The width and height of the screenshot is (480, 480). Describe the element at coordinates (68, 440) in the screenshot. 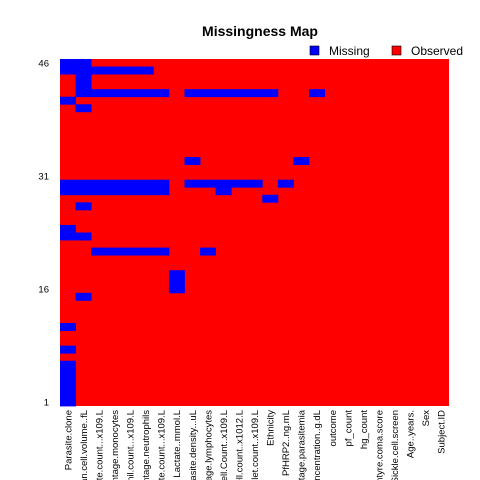

I see `x-tick-label: Parasite.clone` at that location.